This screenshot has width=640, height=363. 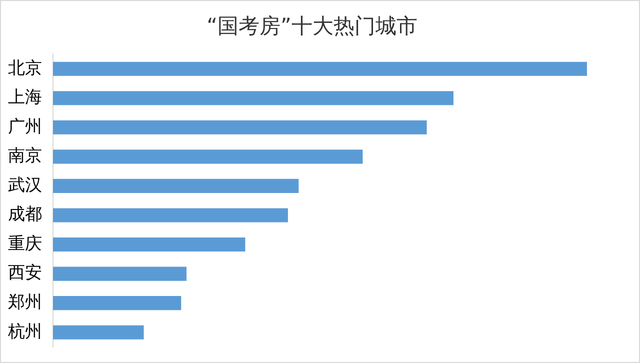 What do you see at coordinates (25, 68) in the screenshot?
I see `y-tick-label: 北京` at bounding box center [25, 68].